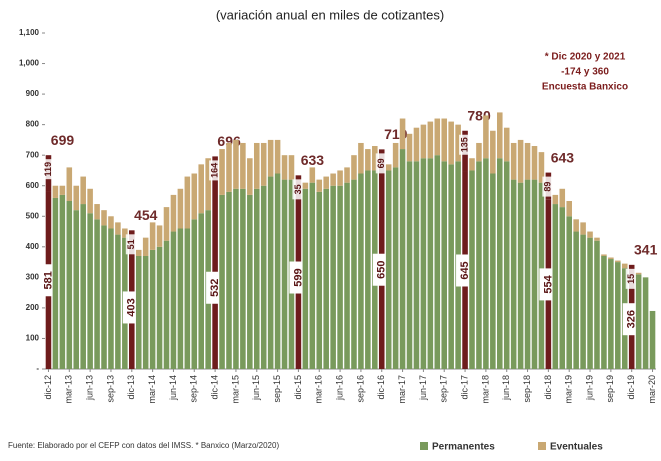 Image resolution: width=661 pixels, height=461 pixels. Describe the element at coordinates (319, 389) in the screenshot. I see `x-tick-label: mar-16` at that location.